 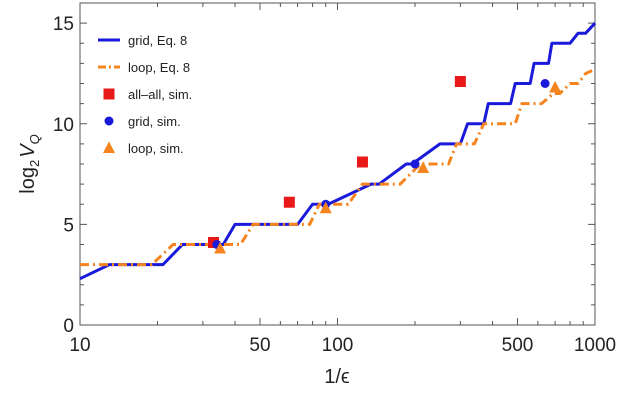 What do you see at coordinates (337, 377) in the screenshot?
I see `x-axis-title: 1/ϵ` at bounding box center [337, 377].